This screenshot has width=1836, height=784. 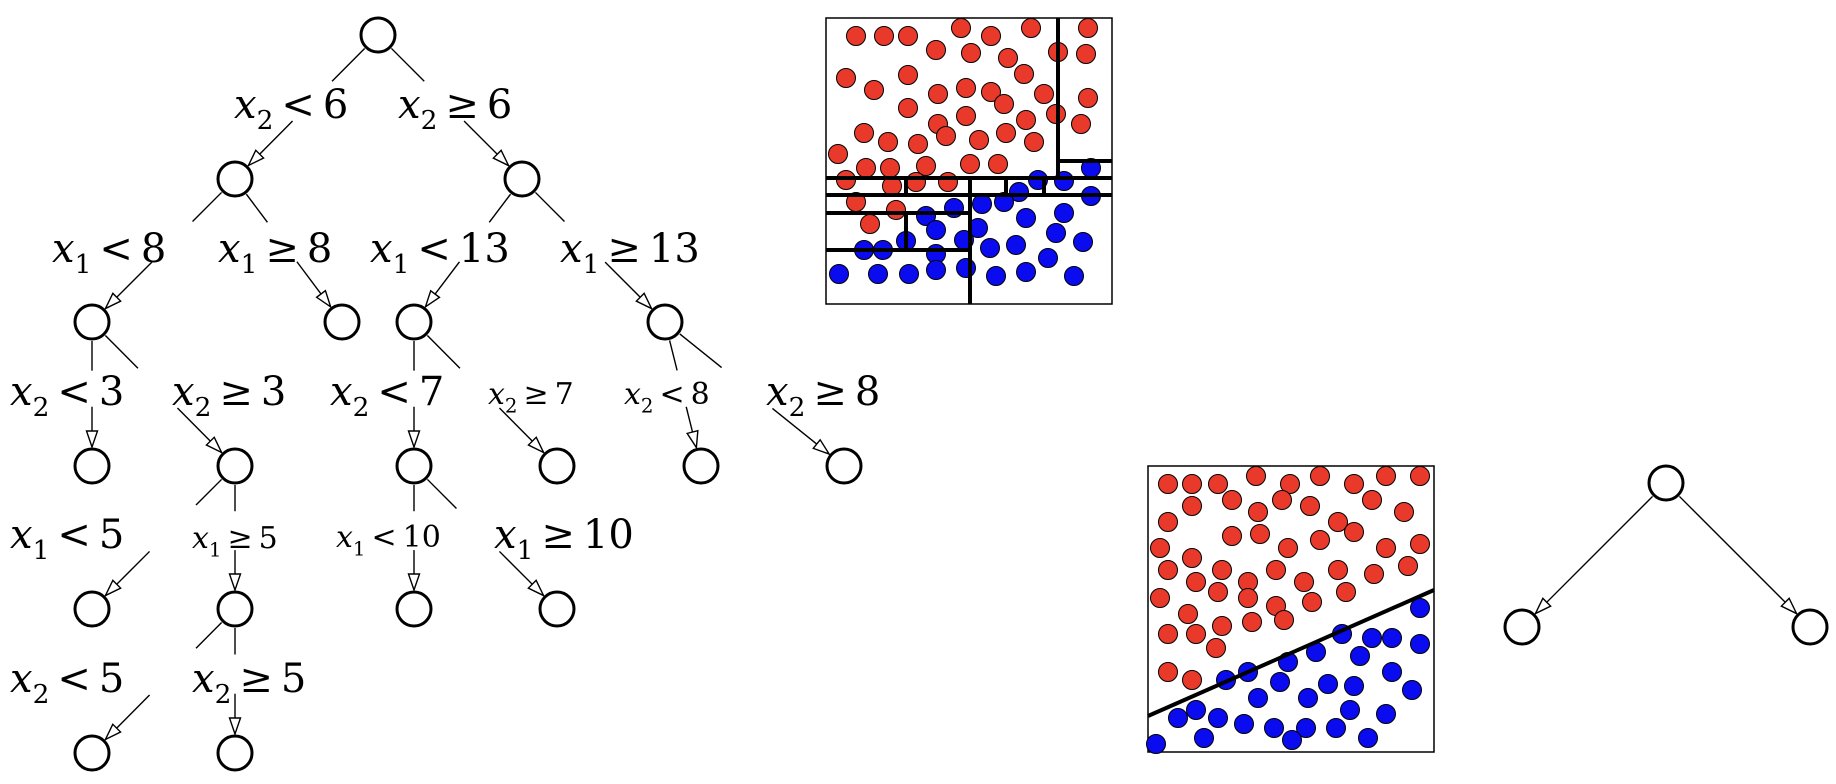 I want to click on edge-label: x1 ≥5, so click(x=235, y=541).